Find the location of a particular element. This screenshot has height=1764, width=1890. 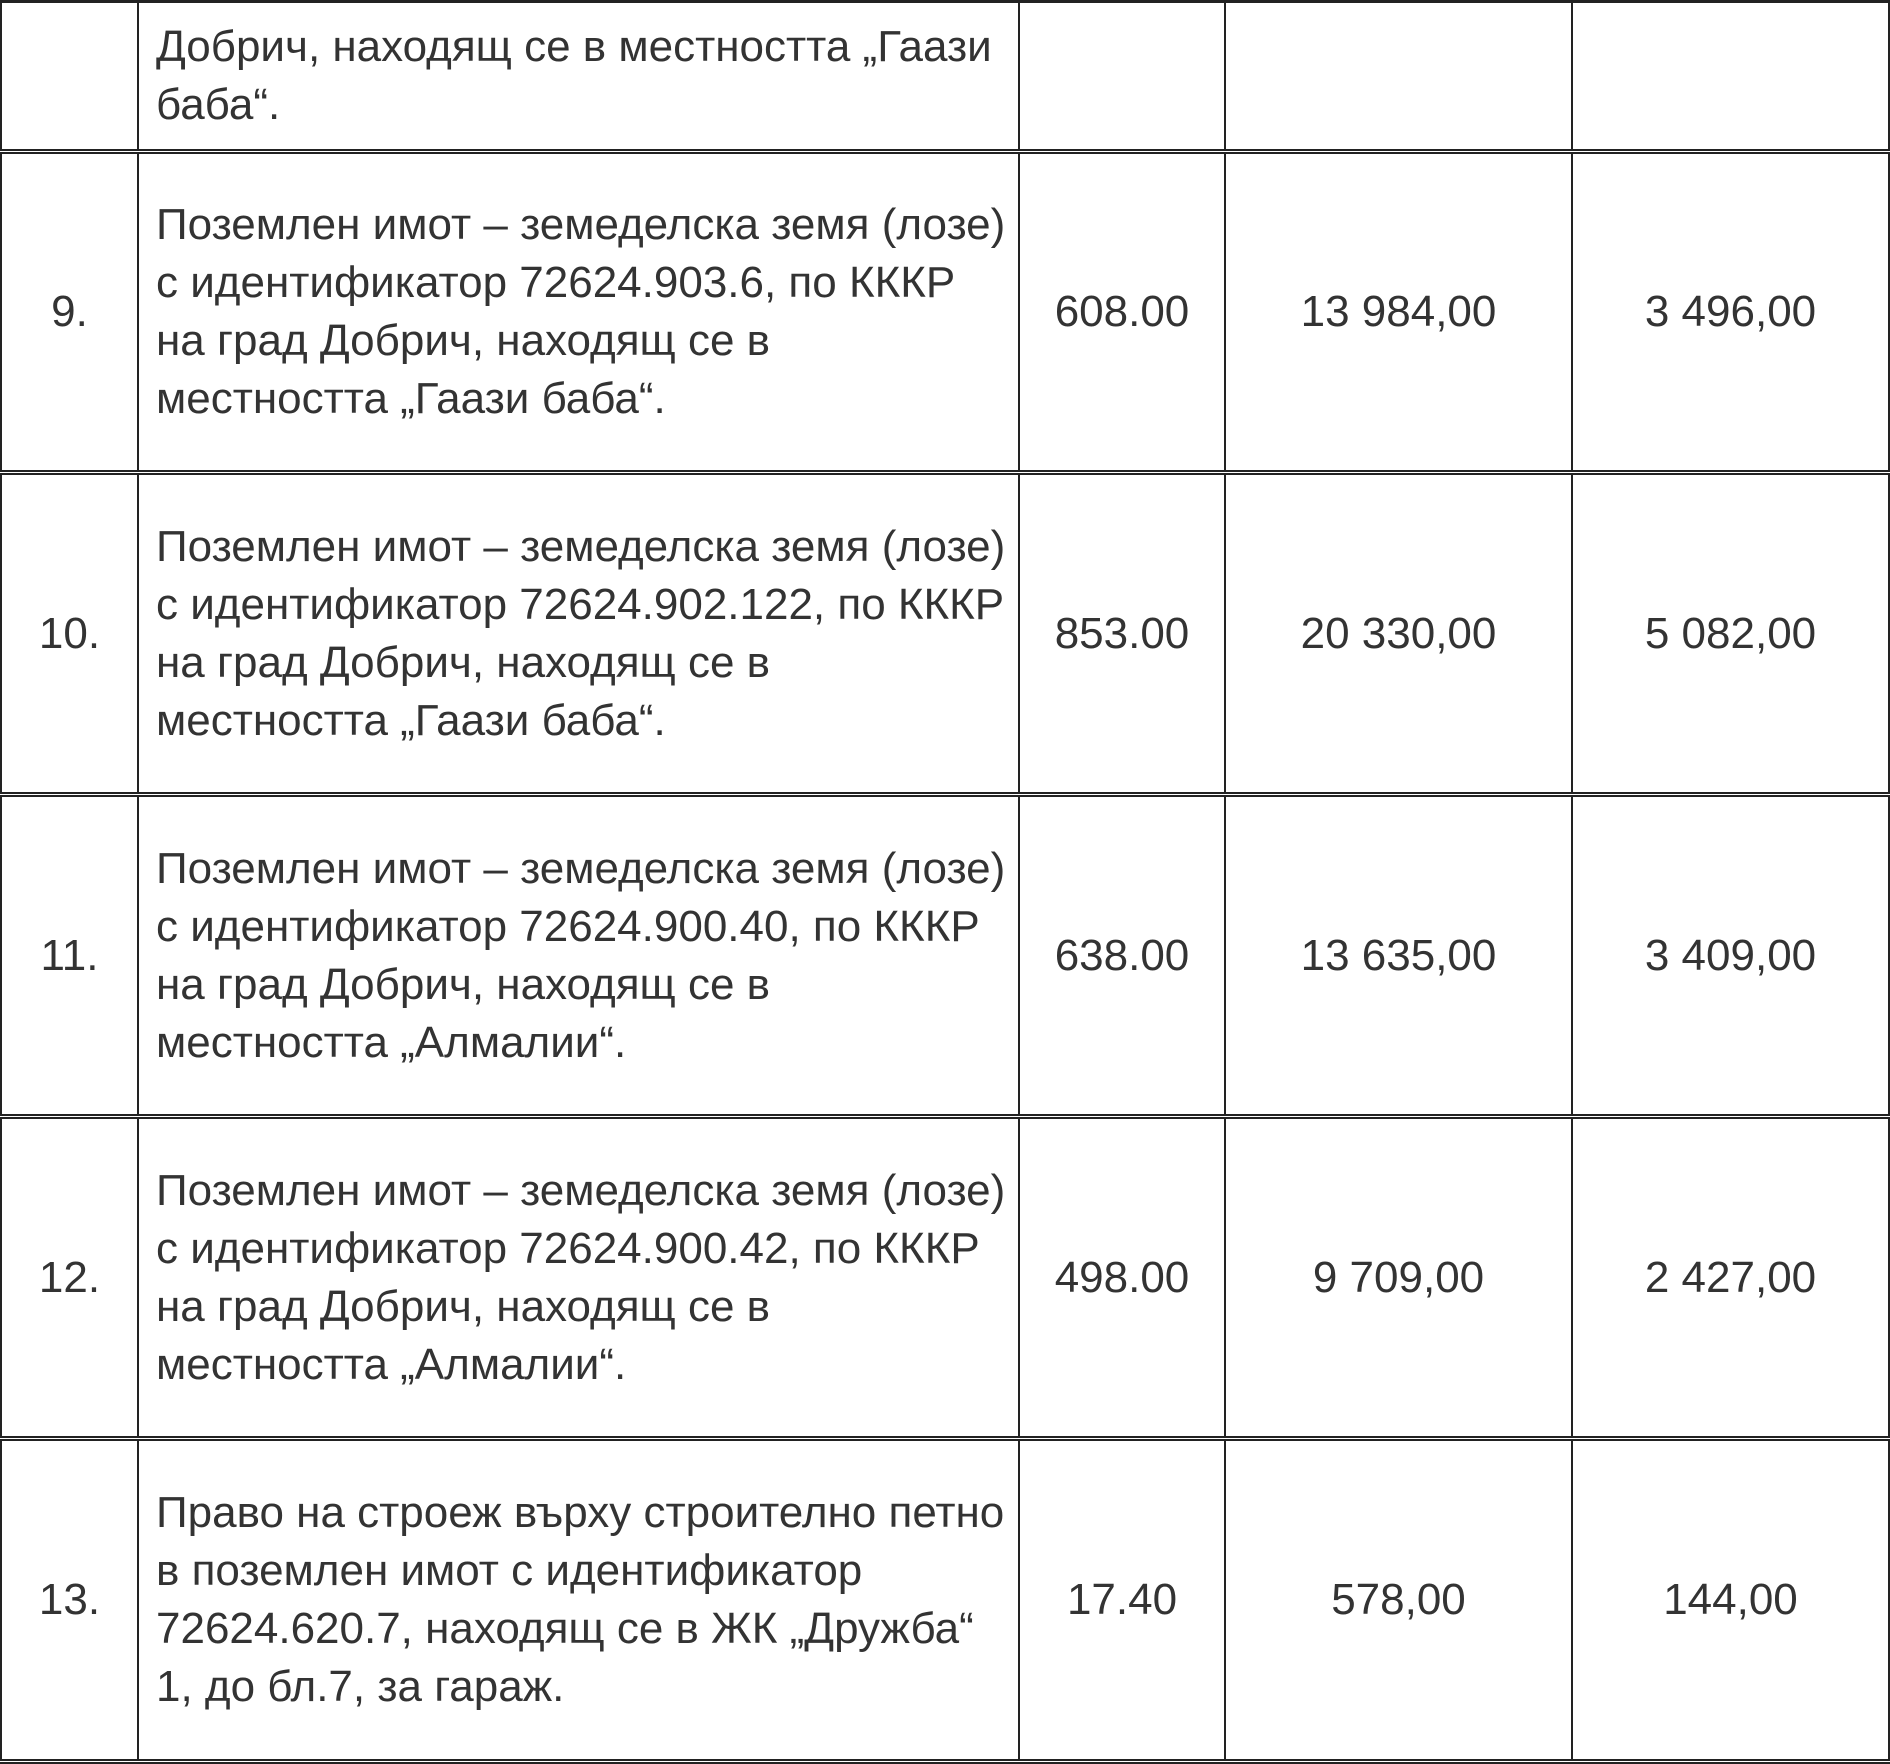

area-cell: 638.00 is located at coordinates (1122, 955).